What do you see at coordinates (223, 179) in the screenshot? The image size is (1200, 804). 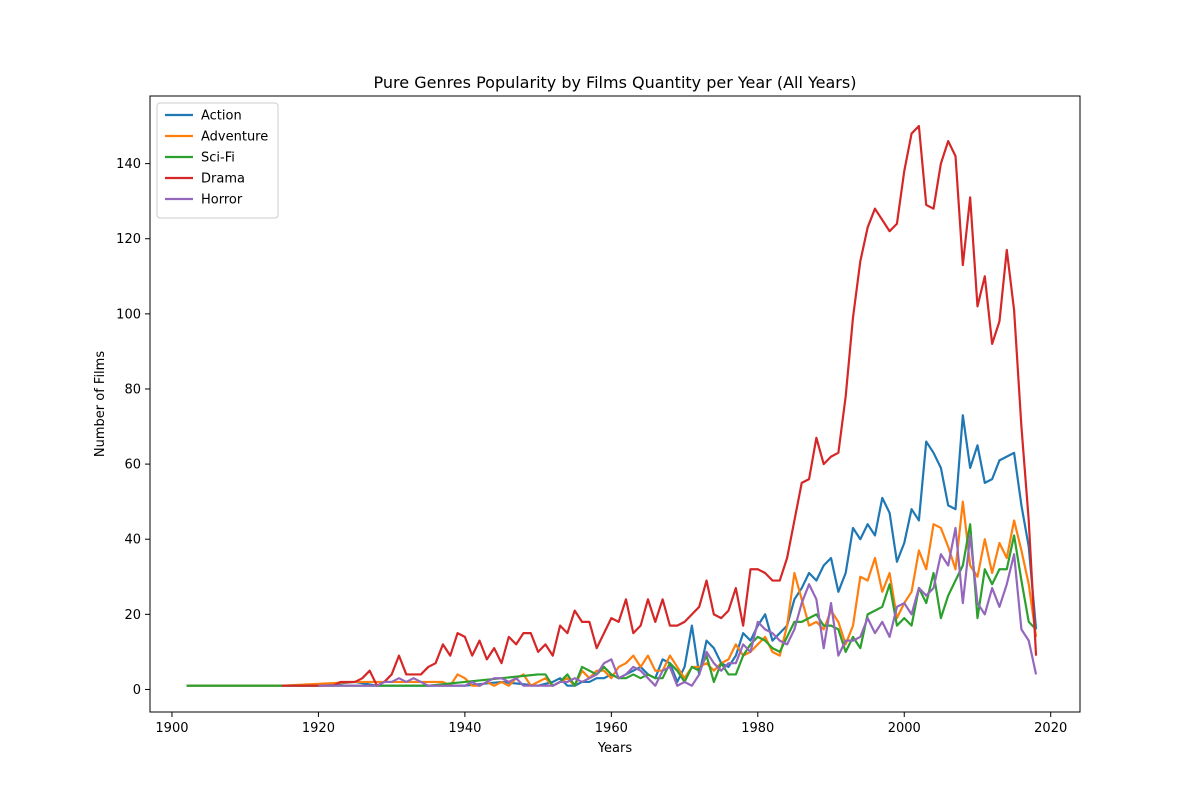 I see `legend-label-drama: Drama` at bounding box center [223, 179].